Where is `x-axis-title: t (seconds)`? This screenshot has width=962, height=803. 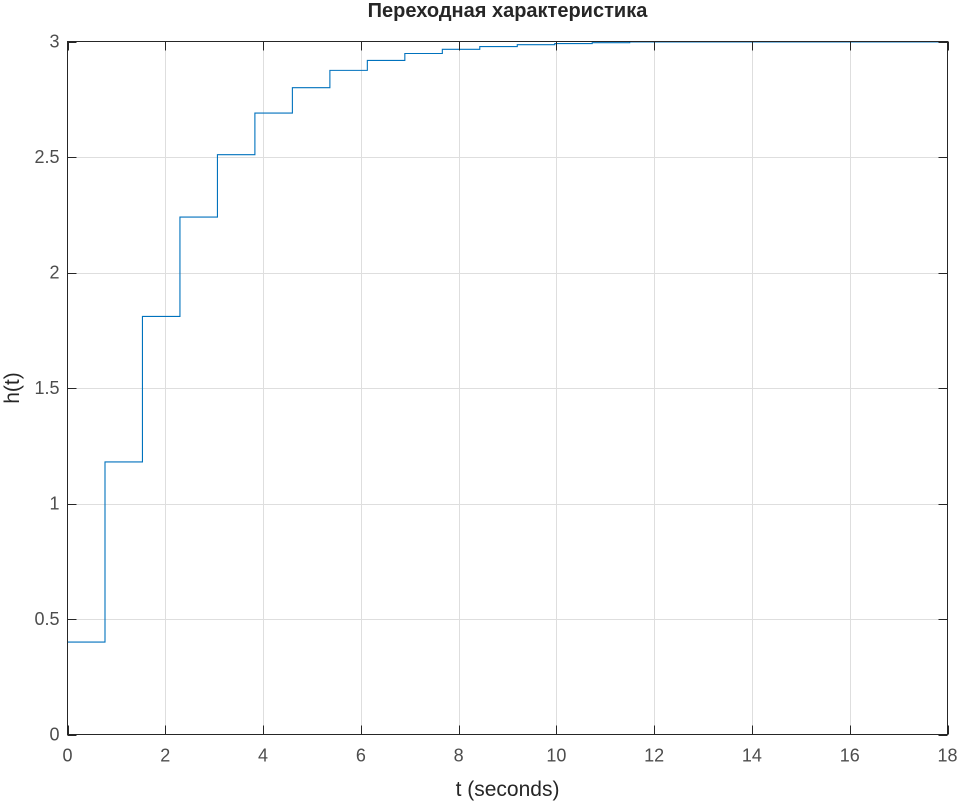
x-axis-title: t (seconds) is located at coordinates (508, 789).